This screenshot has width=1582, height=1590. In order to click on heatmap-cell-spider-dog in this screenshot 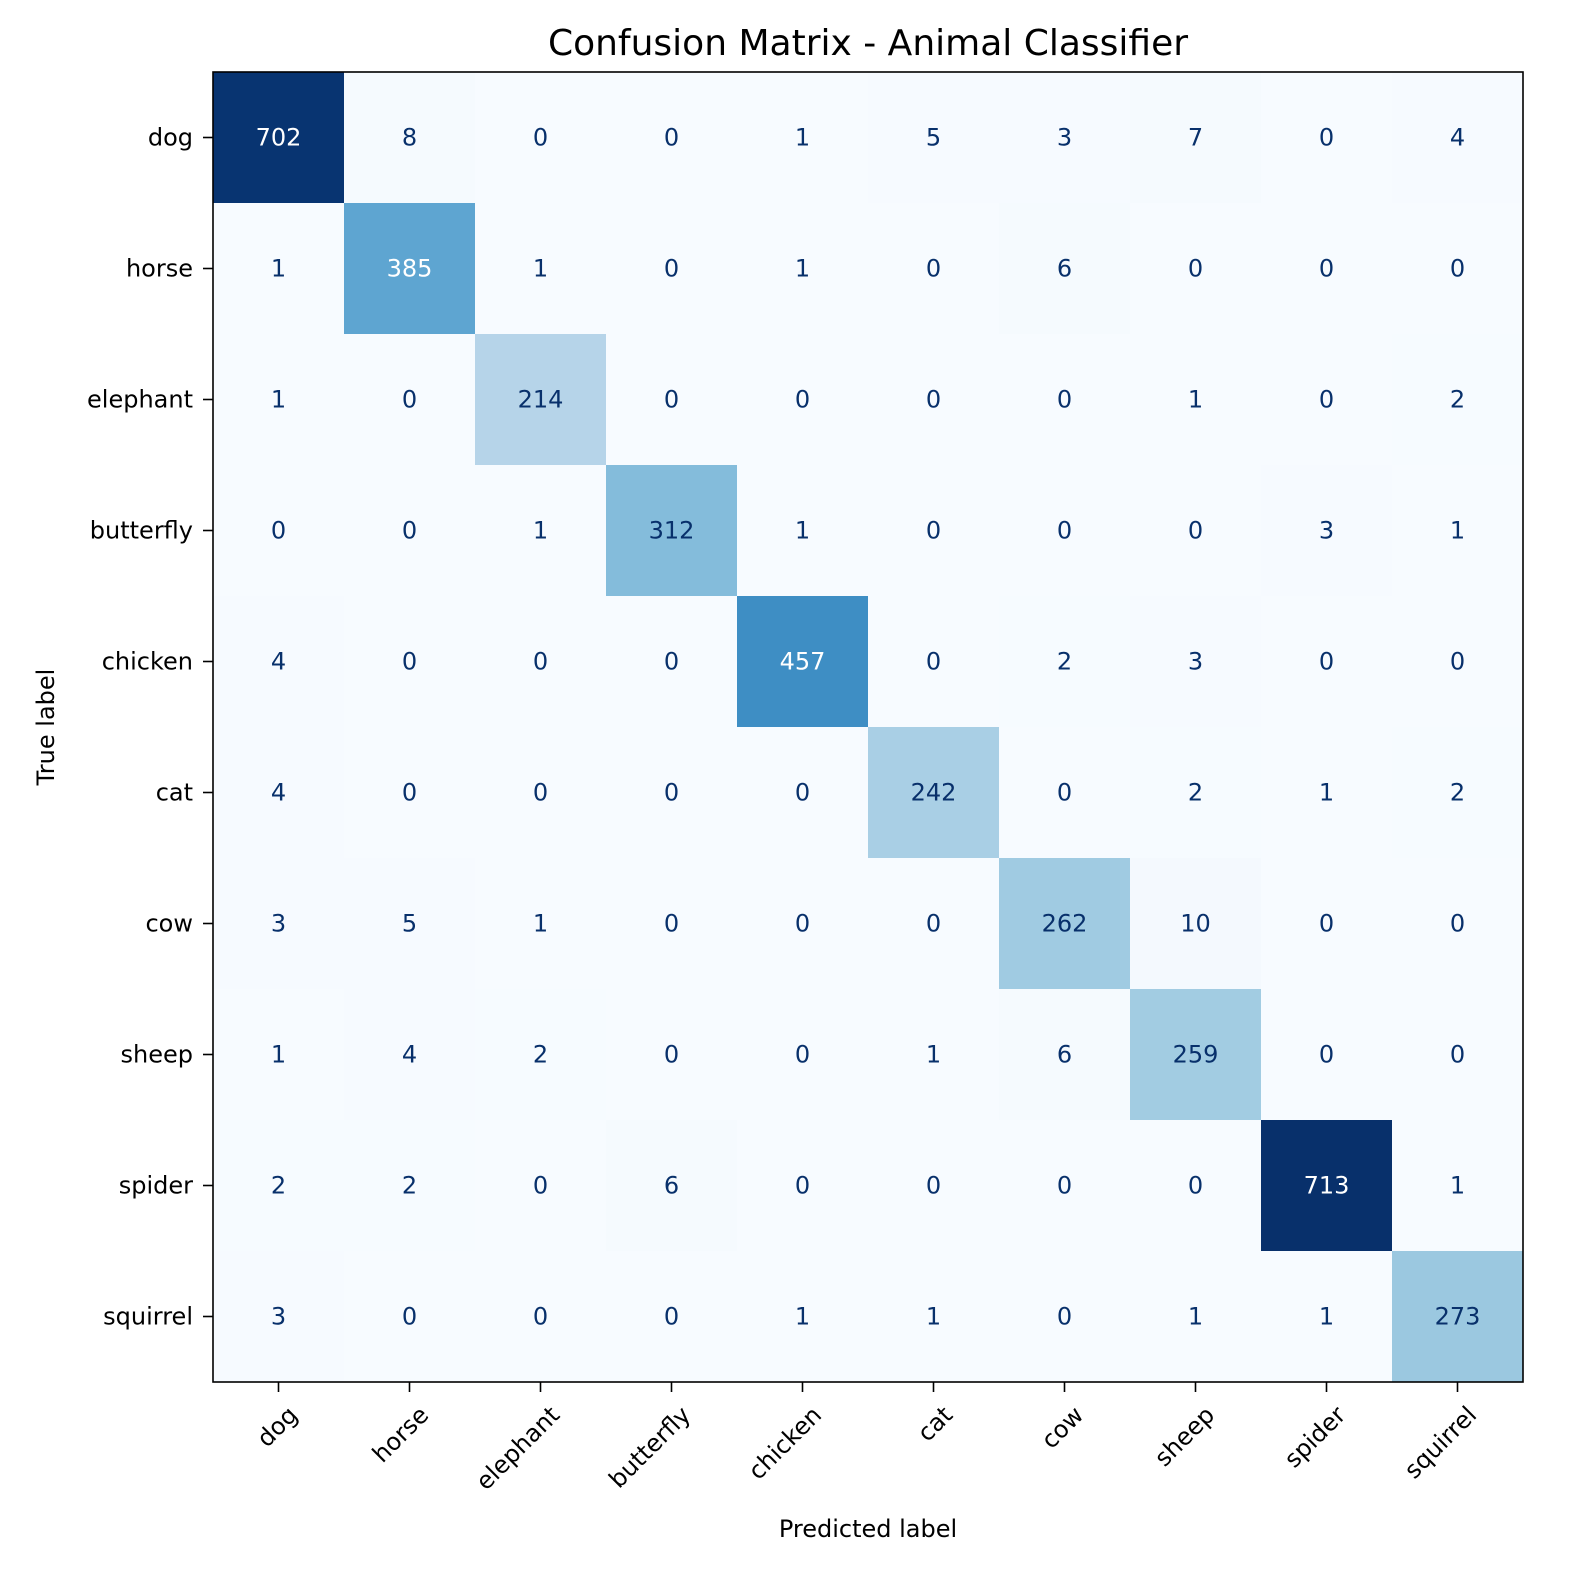, I will do `click(279, 1186)`.